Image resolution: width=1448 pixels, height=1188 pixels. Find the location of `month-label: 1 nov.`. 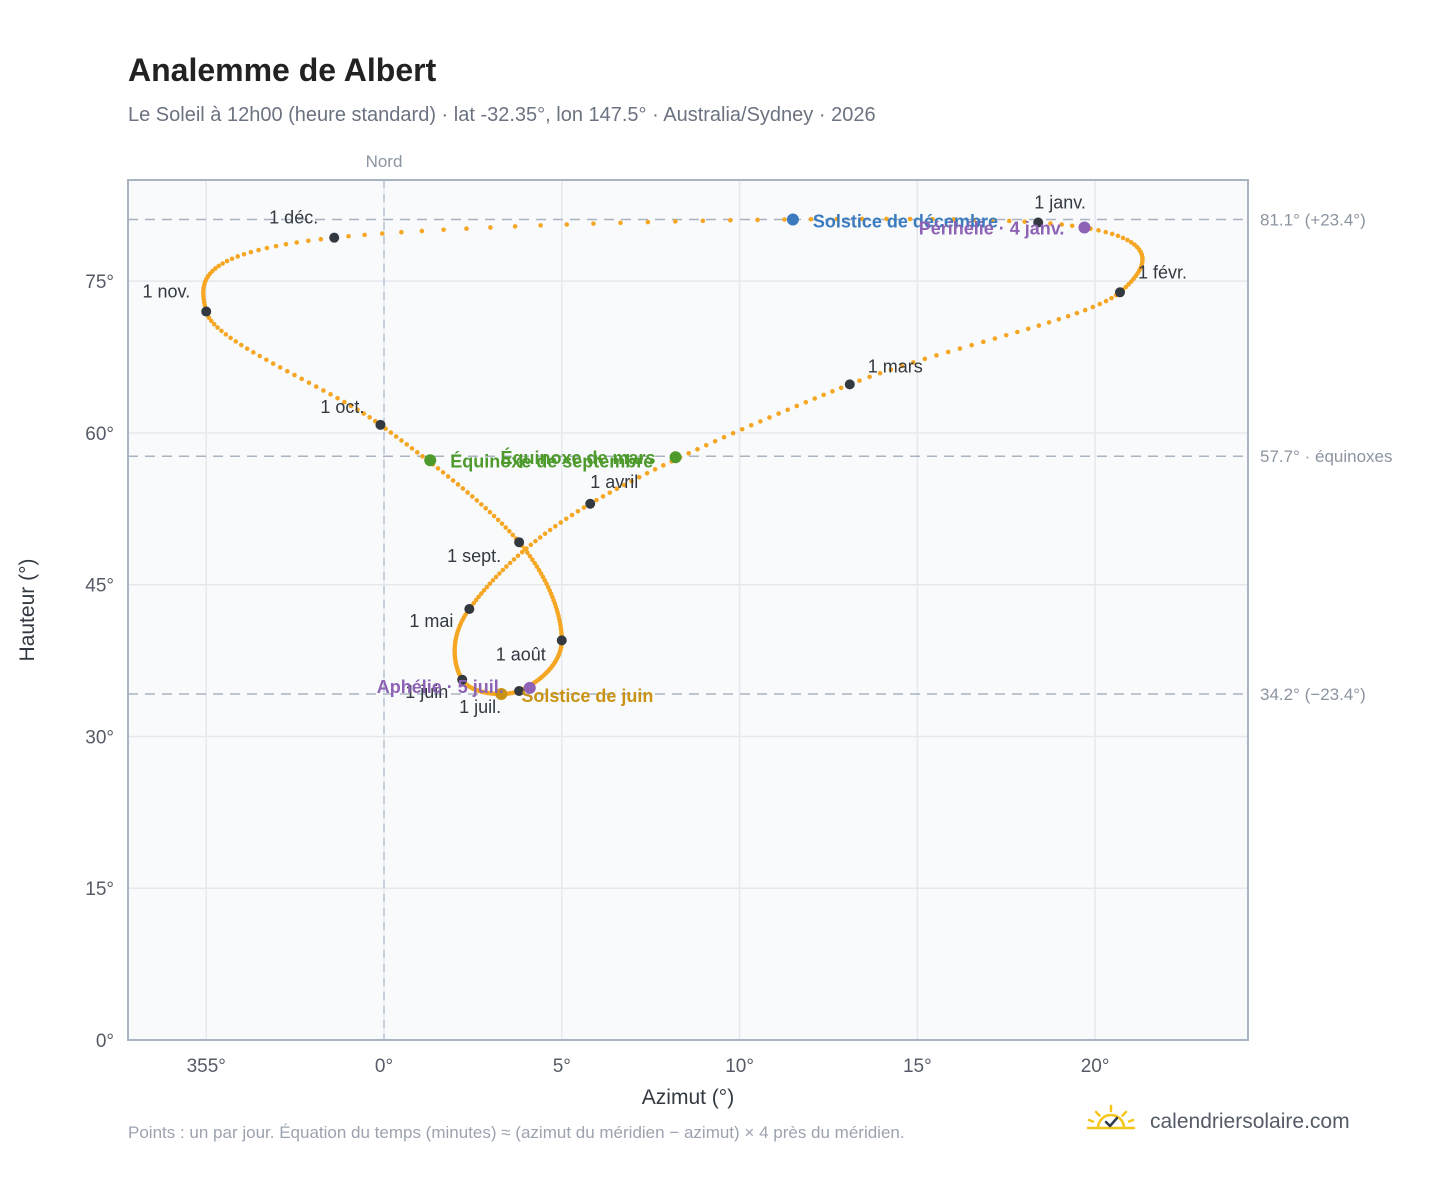

month-label: 1 nov. is located at coordinates (167, 292).